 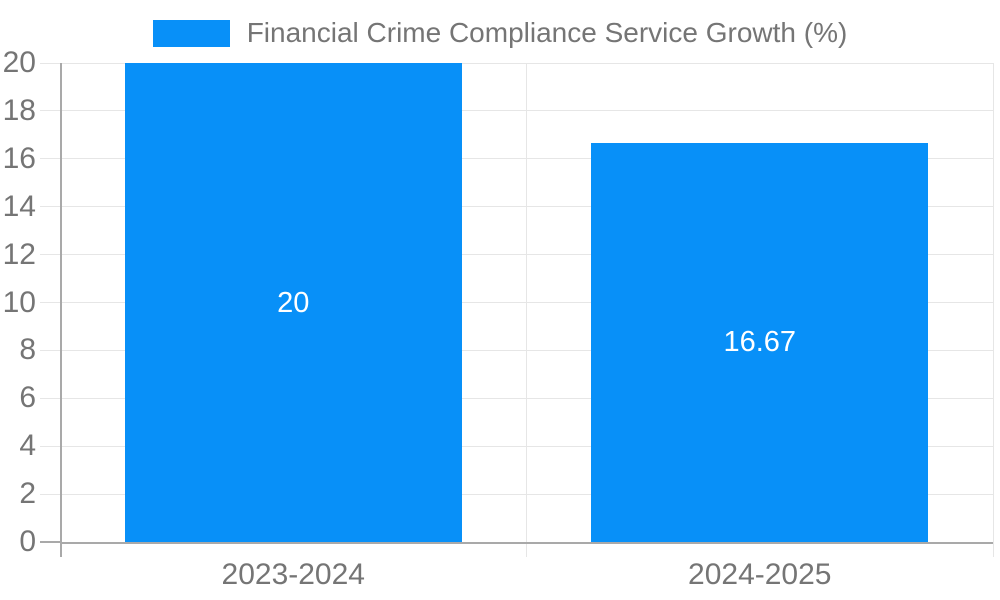 I want to click on bar-value-label: 16.67, so click(x=760, y=342).